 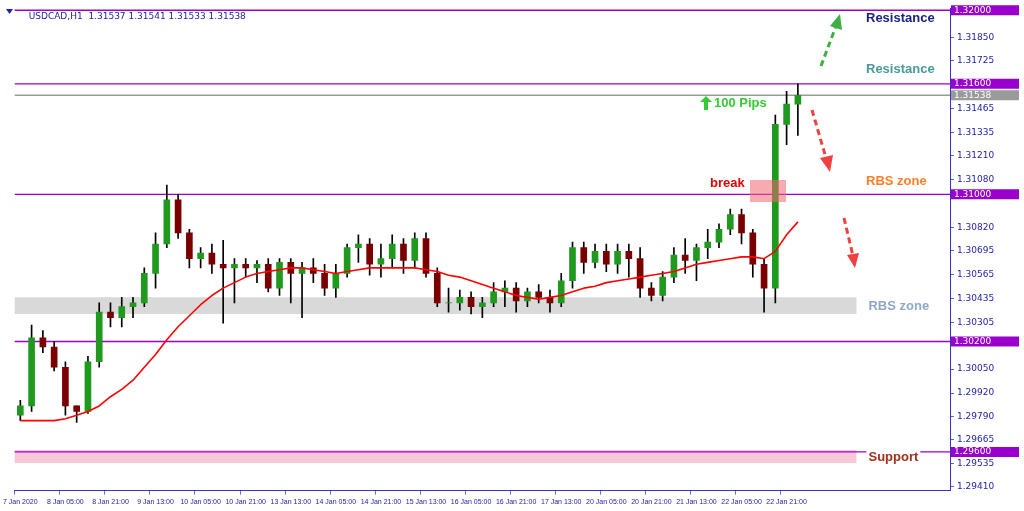 What do you see at coordinates (976, 416) in the screenshot?
I see `y-tick-label: 1.29790` at bounding box center [976, 416].